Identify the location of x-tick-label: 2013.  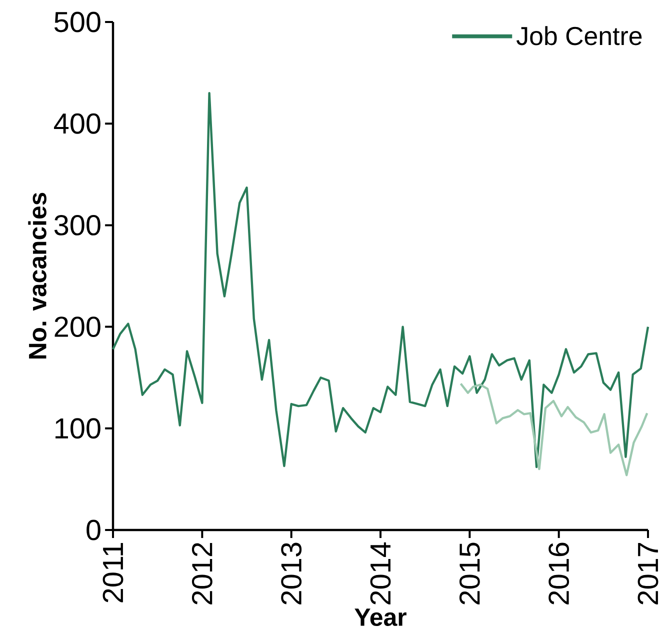
(291, 573).